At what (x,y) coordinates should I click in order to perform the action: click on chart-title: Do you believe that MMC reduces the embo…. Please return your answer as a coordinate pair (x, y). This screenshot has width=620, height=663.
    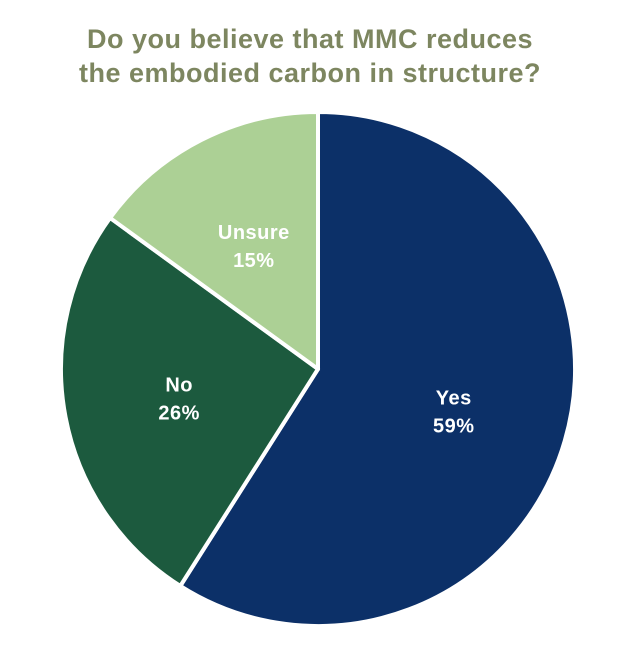
    Looking at the image, I should click on (310, 56).